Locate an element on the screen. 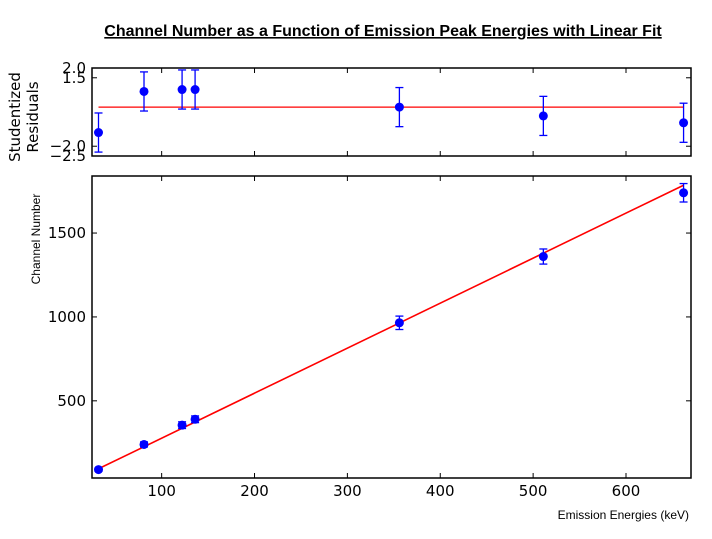 This screenshot has width=712, height=539. residuals-ytick-label: 1.5 is located at coordinates (74, 78).